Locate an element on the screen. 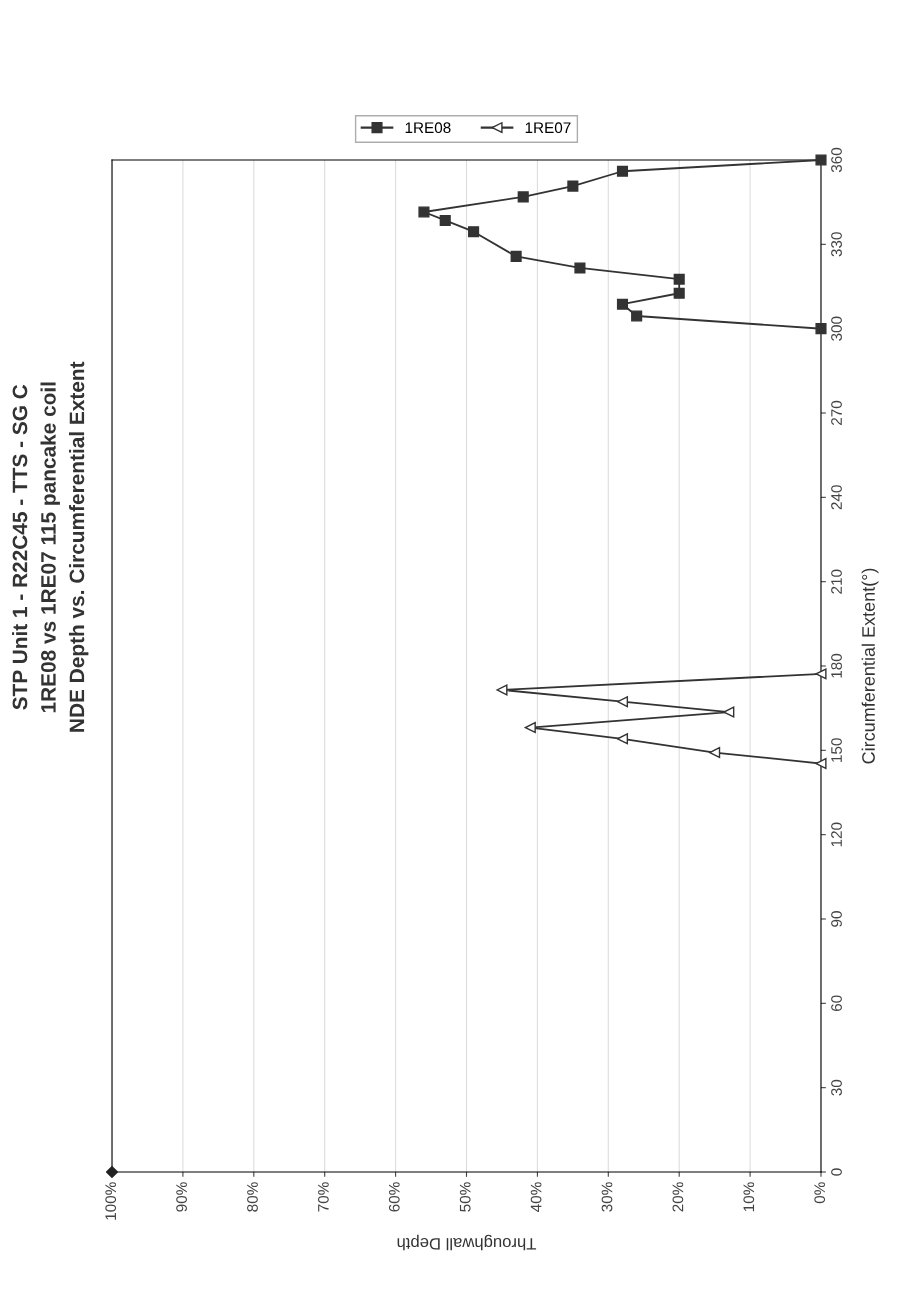 Image resolution: width=913 pixels, height=1303 pixels. y-tick-label: 270 is located at coordinates (836, 412).